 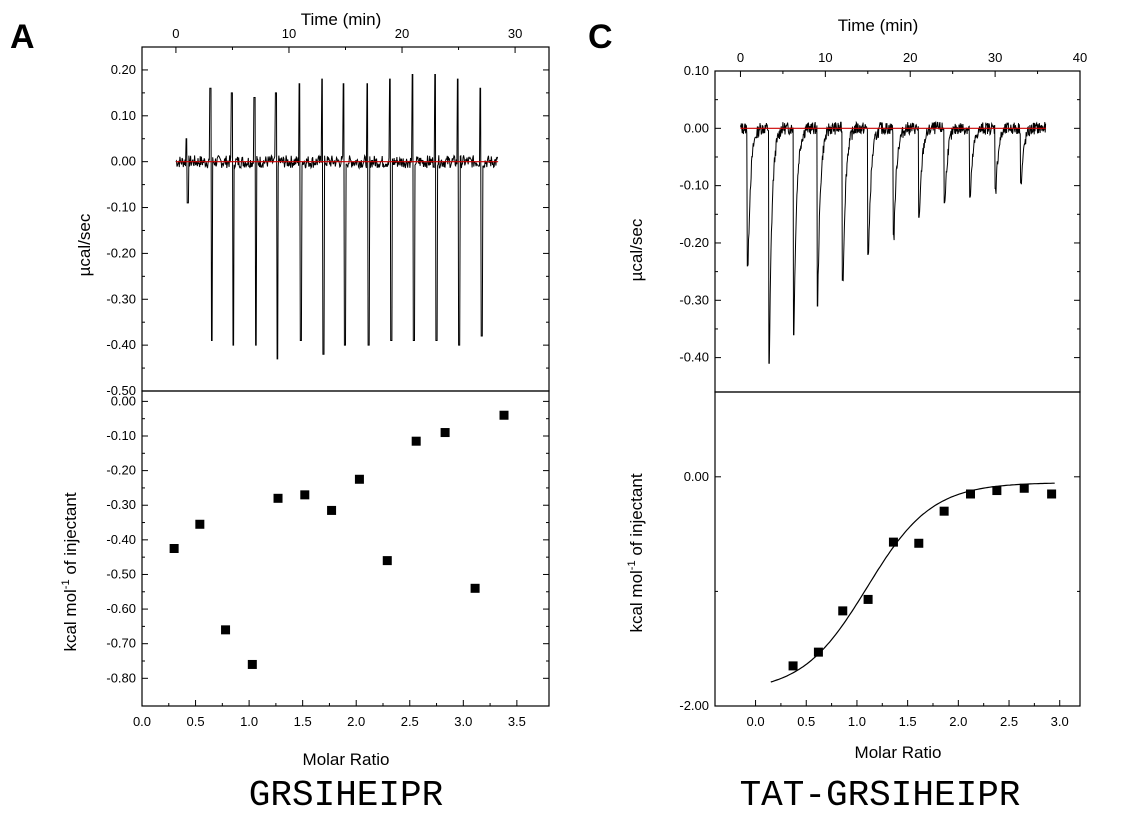 What do you see at coordinates (740, 57) in the screenshot?
I see `panel-c-top-xtick-label: 0` at bounding box center [740, 57].